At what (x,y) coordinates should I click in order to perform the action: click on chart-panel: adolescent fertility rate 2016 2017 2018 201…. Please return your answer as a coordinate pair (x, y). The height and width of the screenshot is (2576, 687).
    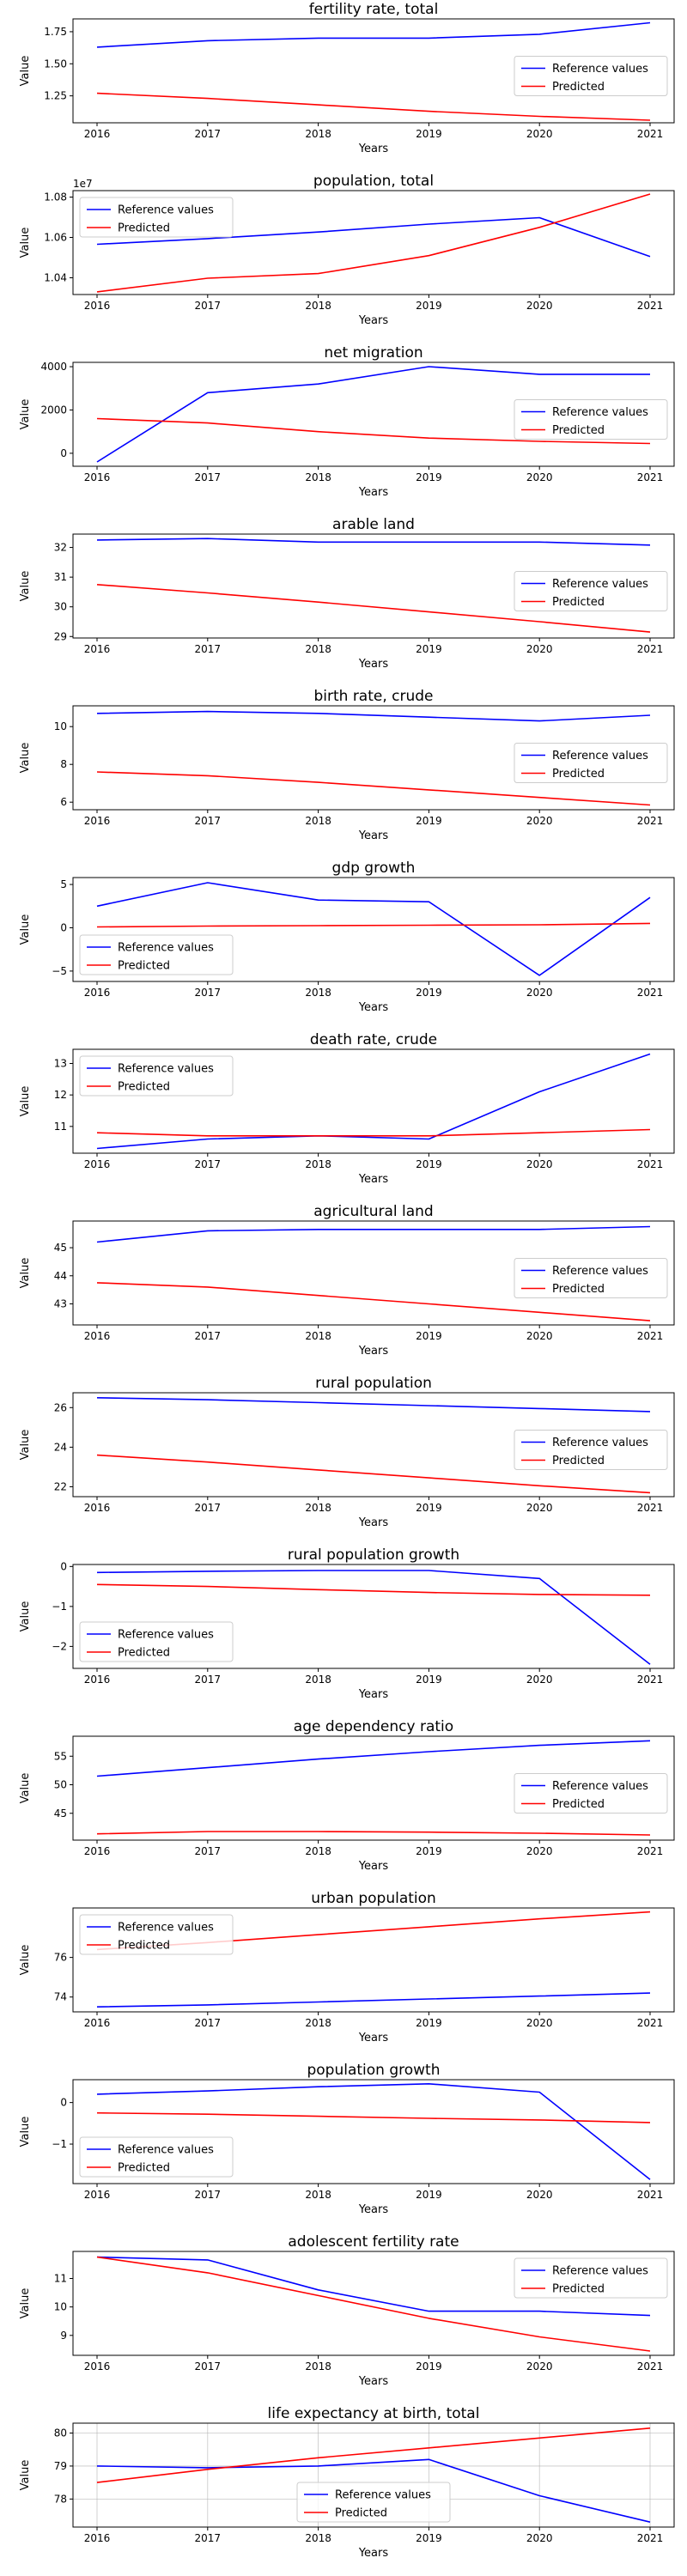
    Looking at the image, I should click on (347, 2310).